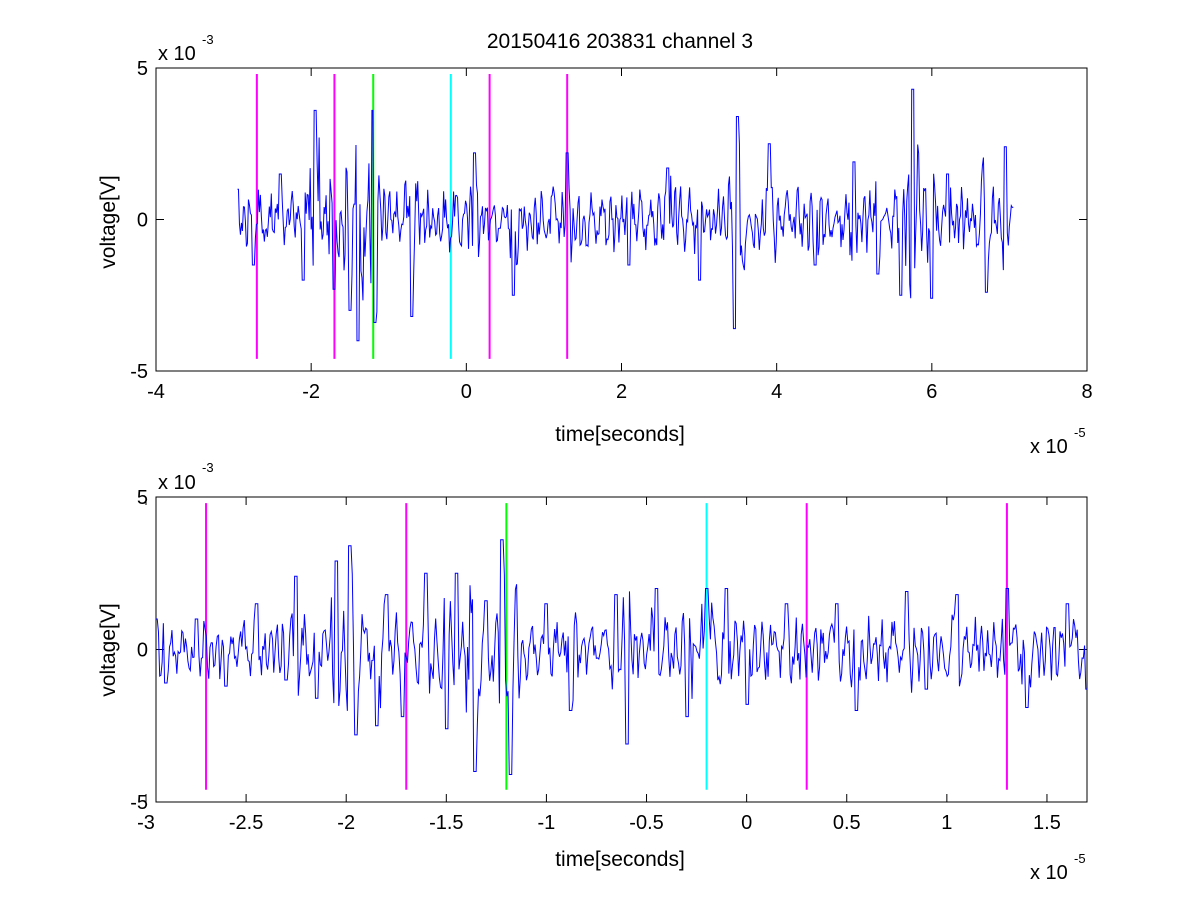  I want to click on top-plot-xtick-label: -2, so click(311, 392).